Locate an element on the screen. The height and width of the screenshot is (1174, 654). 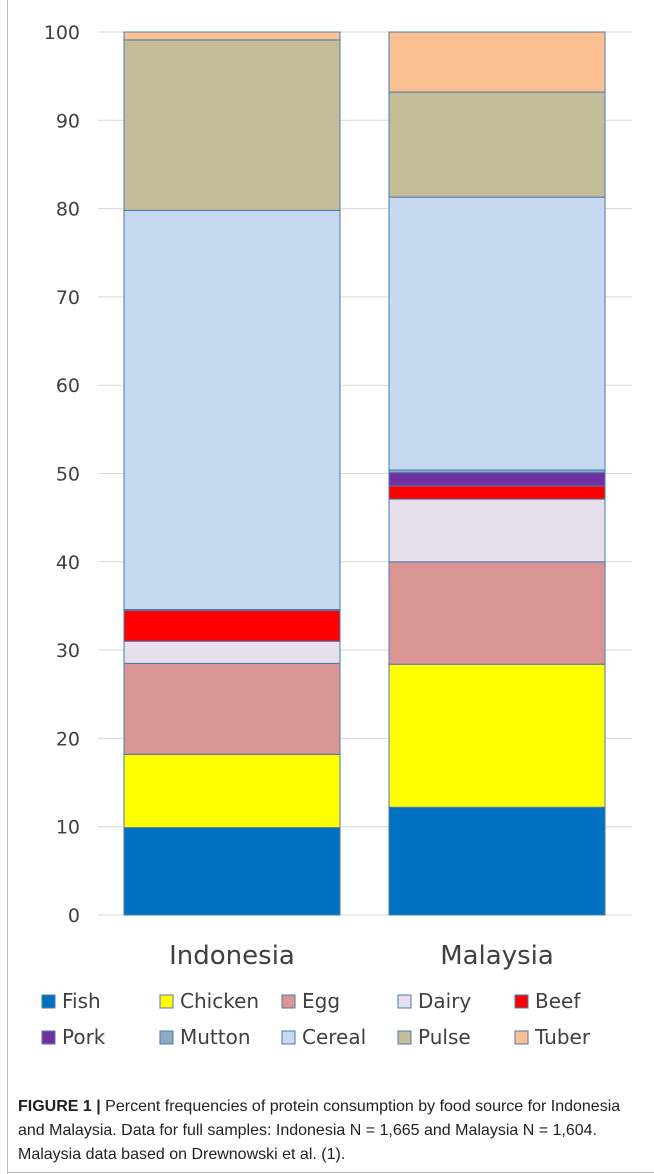
legend-label-egg: Egg is located at coordinates (321, 1001).